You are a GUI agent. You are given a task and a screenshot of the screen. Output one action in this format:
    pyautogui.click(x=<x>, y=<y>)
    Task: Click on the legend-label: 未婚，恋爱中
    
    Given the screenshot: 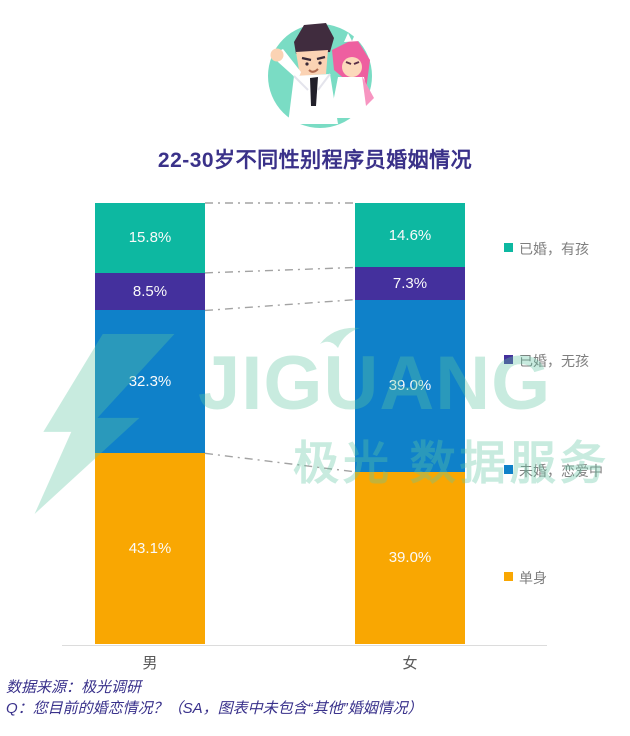 What is the action you would take?
    pyautogui.click(x=561, y=471)
    